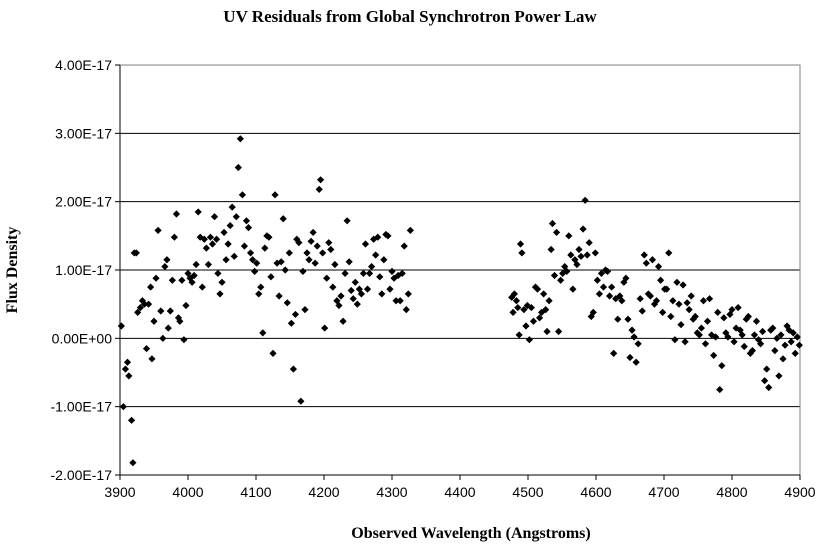  What do you see at coordinates (83, 202) in the screenshot?
I see `y-tick-label: 2.00E-17` at bounding box center [83, 202].